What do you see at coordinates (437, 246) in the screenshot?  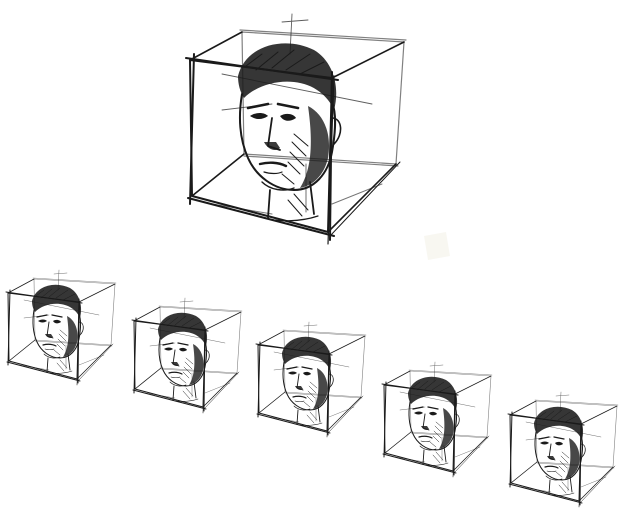 I see `faint-smudge-mark` at bounding box center [437, 246].